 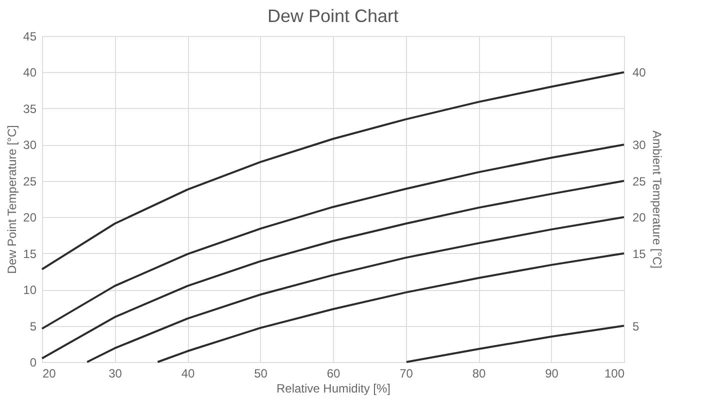 What do you see at coordinates (30, 290) in the screenshot?
I see `y-tick-label: 10` at bounding box center [30, 290].